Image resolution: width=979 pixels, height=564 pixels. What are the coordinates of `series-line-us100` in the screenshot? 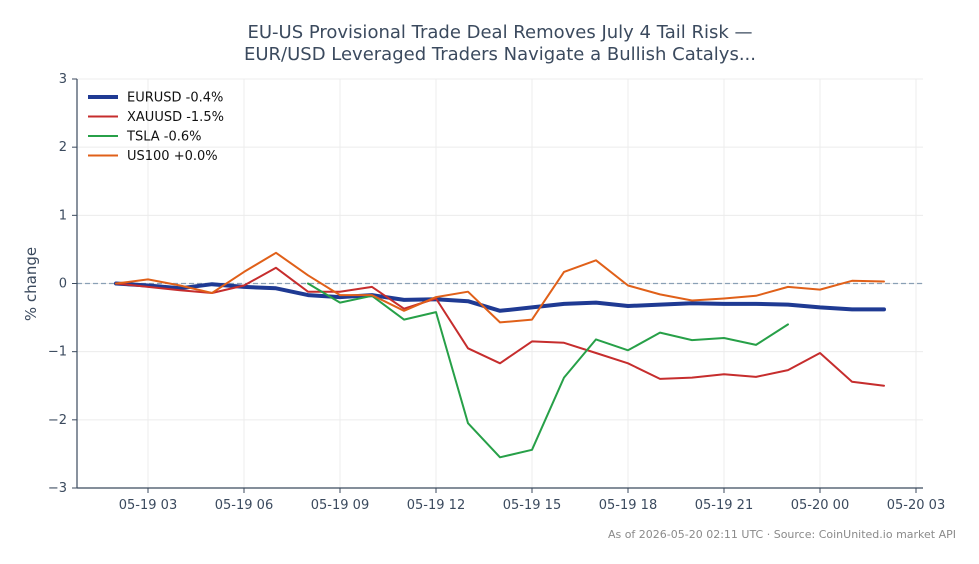 It's located at (500, 287).